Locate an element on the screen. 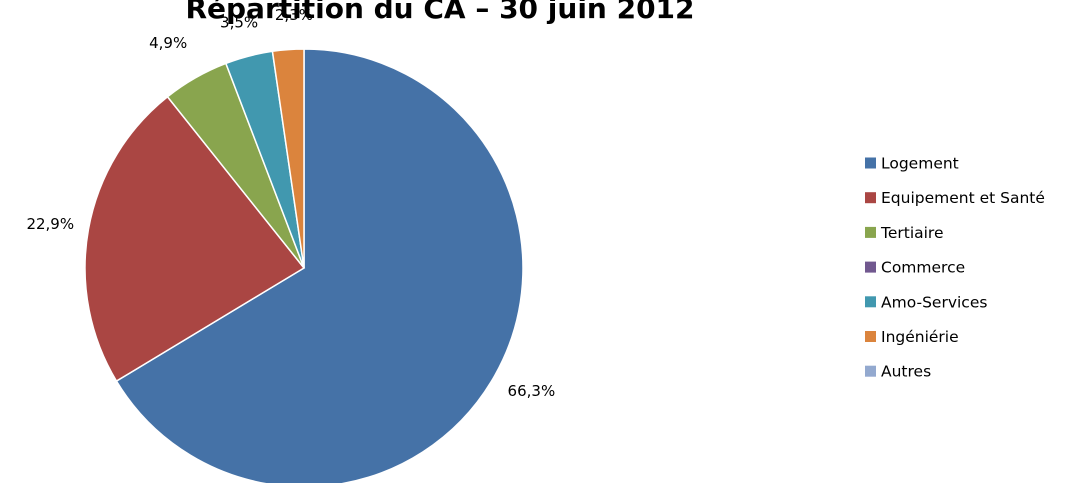 Image resolution: width=1082 pixels, height=483 pixels. legend-label: Commerce is located at coordinates (923, 268).